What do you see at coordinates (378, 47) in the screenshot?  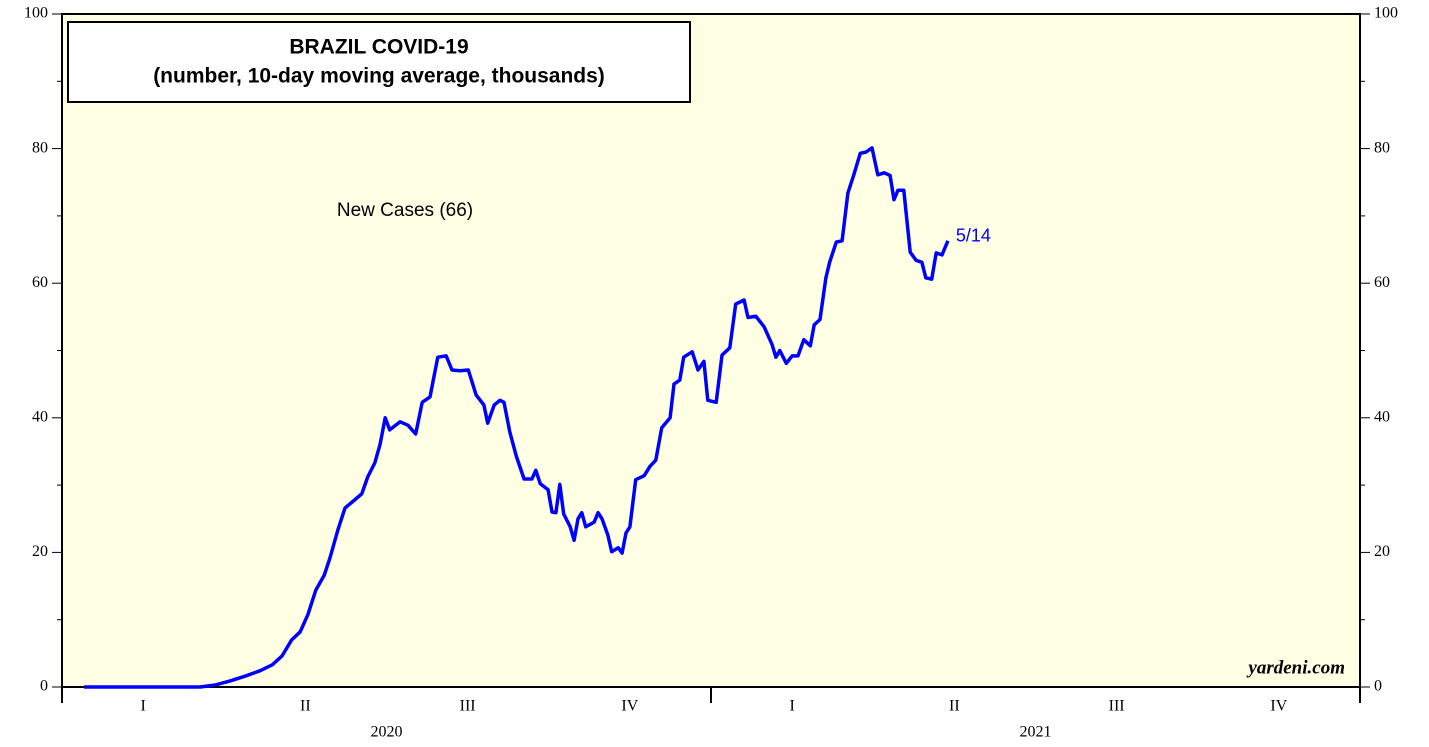 I see `chart-title: BRAZIL COVID-19` at bounding box center [378, 47].